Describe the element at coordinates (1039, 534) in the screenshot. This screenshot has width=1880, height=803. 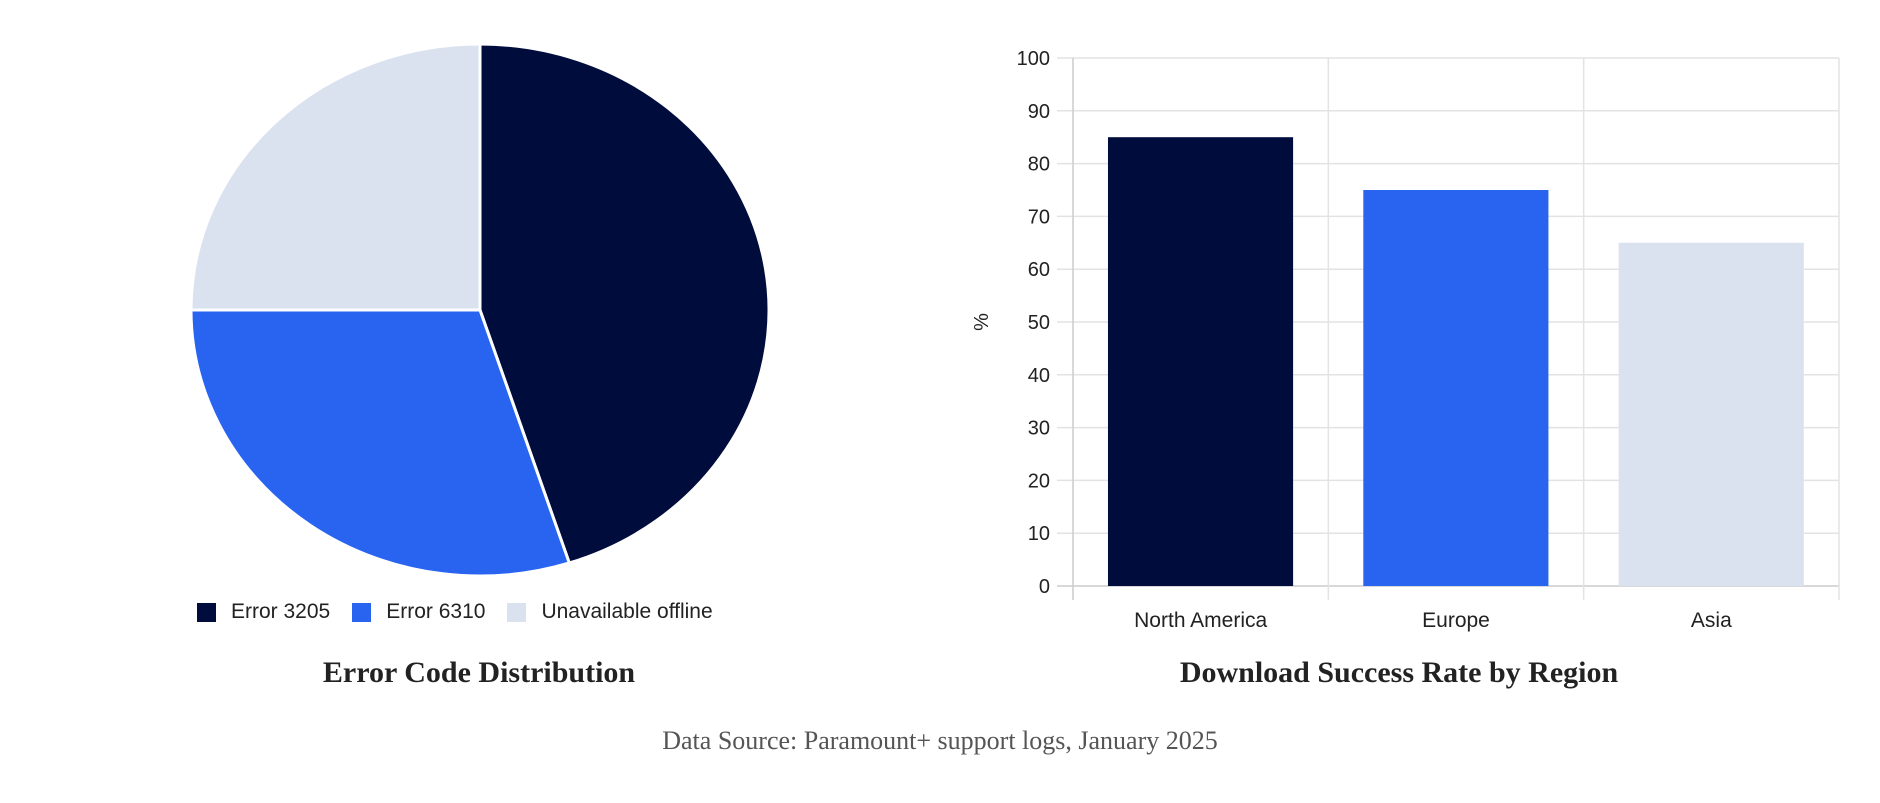
I see `y-tick-label: 10` at that location.